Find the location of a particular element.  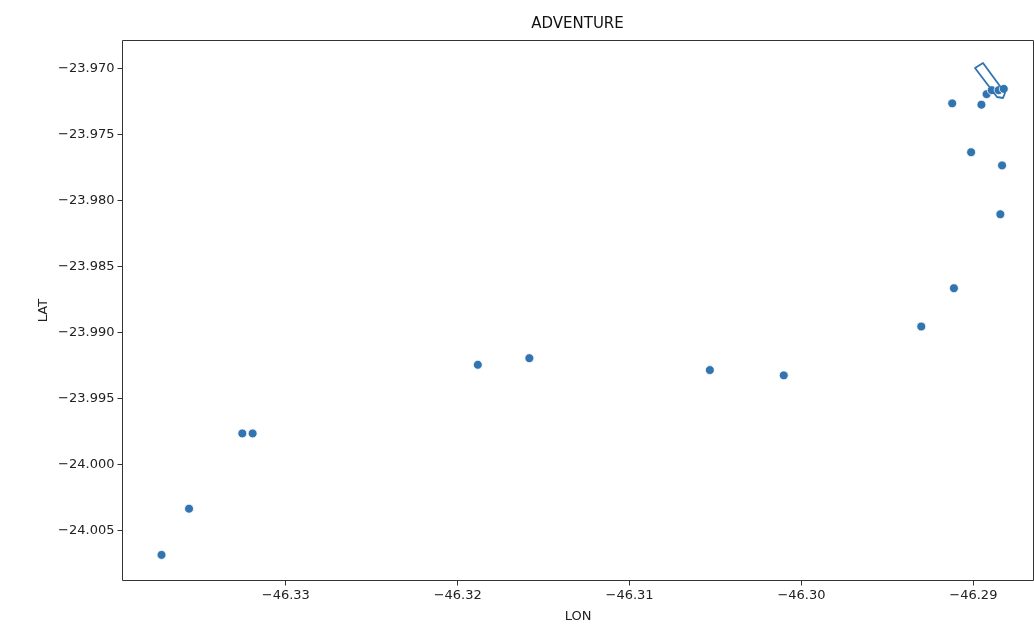

y-tick-label: −23.995 is located at coordinates (86, 398).